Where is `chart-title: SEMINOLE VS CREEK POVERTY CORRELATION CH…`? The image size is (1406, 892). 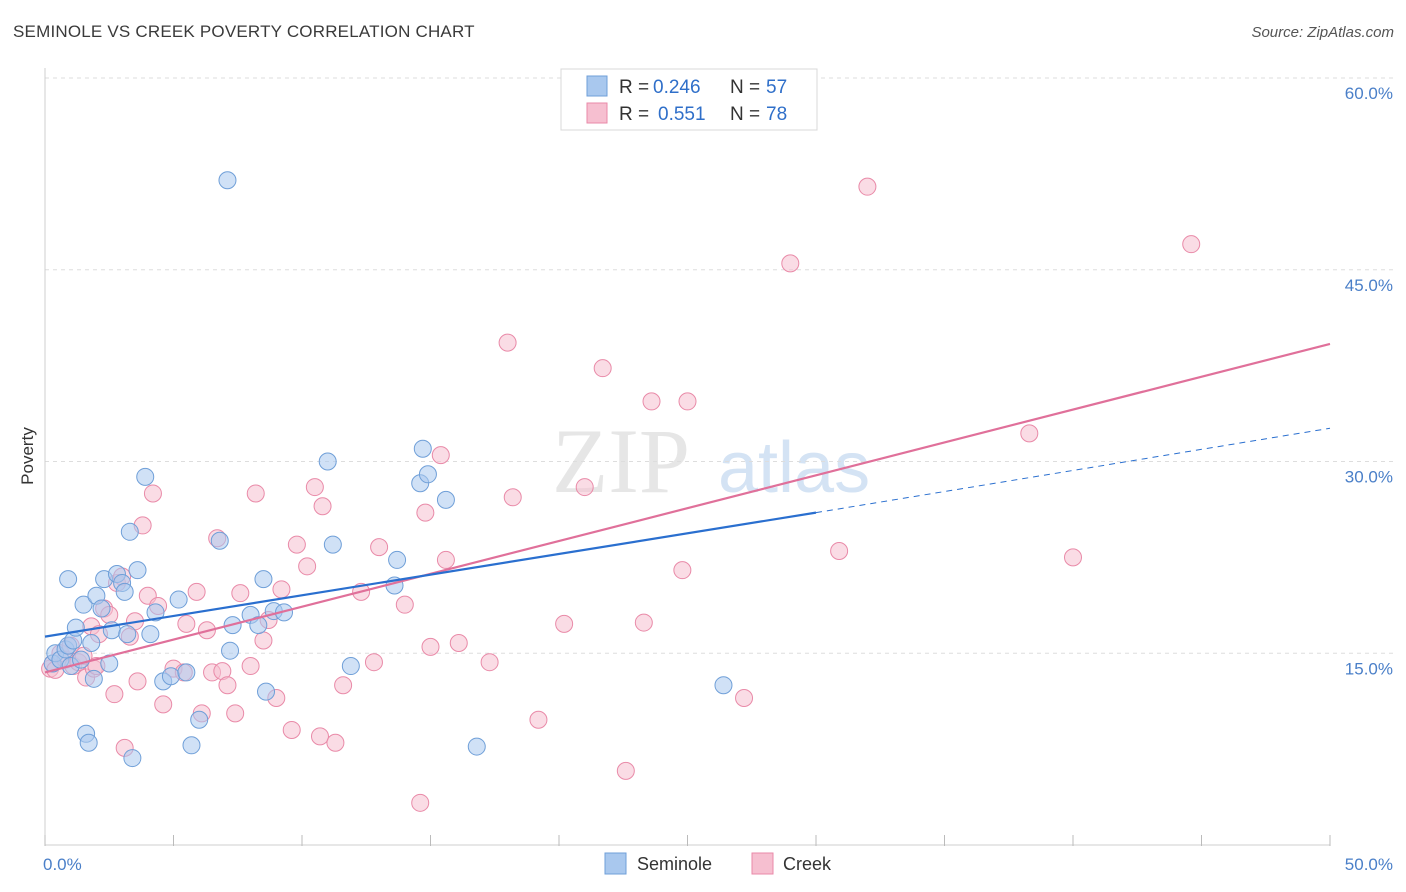
chart-title: SEMINOLE VS CREEK POVERTY CORRELATION CH… is located at coordinates (244, 31).